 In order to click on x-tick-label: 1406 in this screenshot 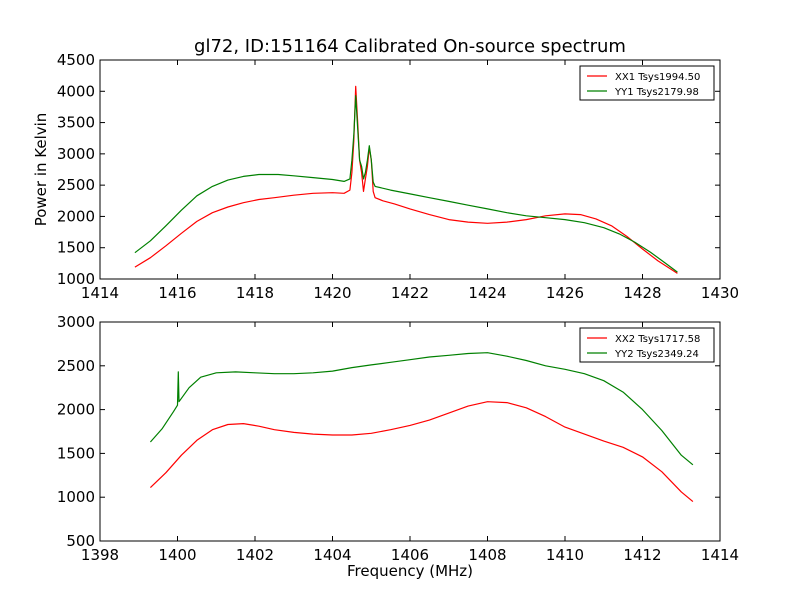, I will do `click(410, 555)`.